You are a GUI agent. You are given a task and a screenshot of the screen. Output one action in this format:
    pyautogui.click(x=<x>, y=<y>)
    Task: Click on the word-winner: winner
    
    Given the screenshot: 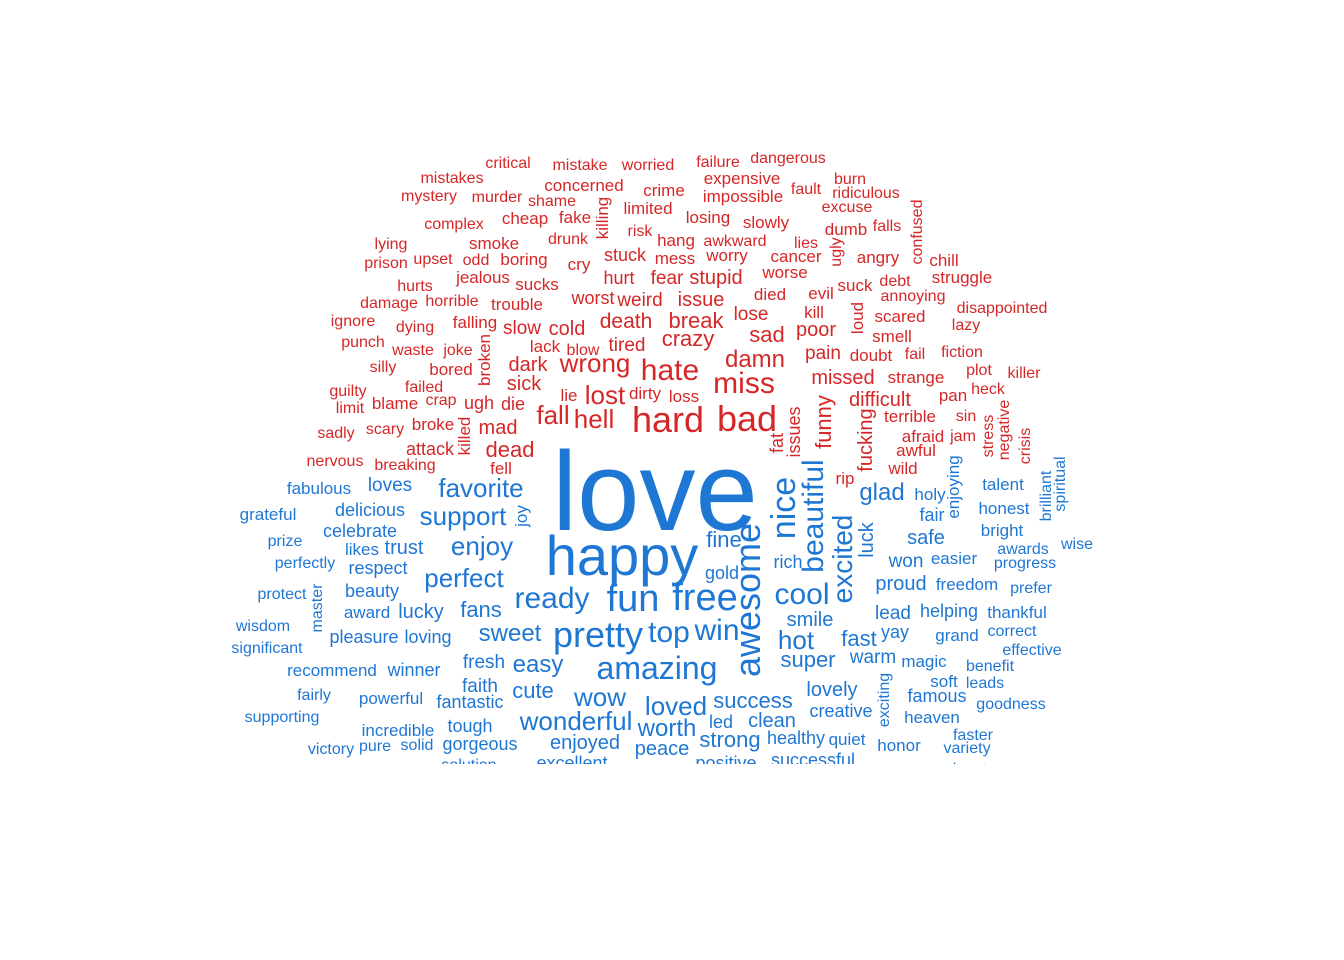 What is the action you would take?
    pyautogui.click(x=413, y=670)
    